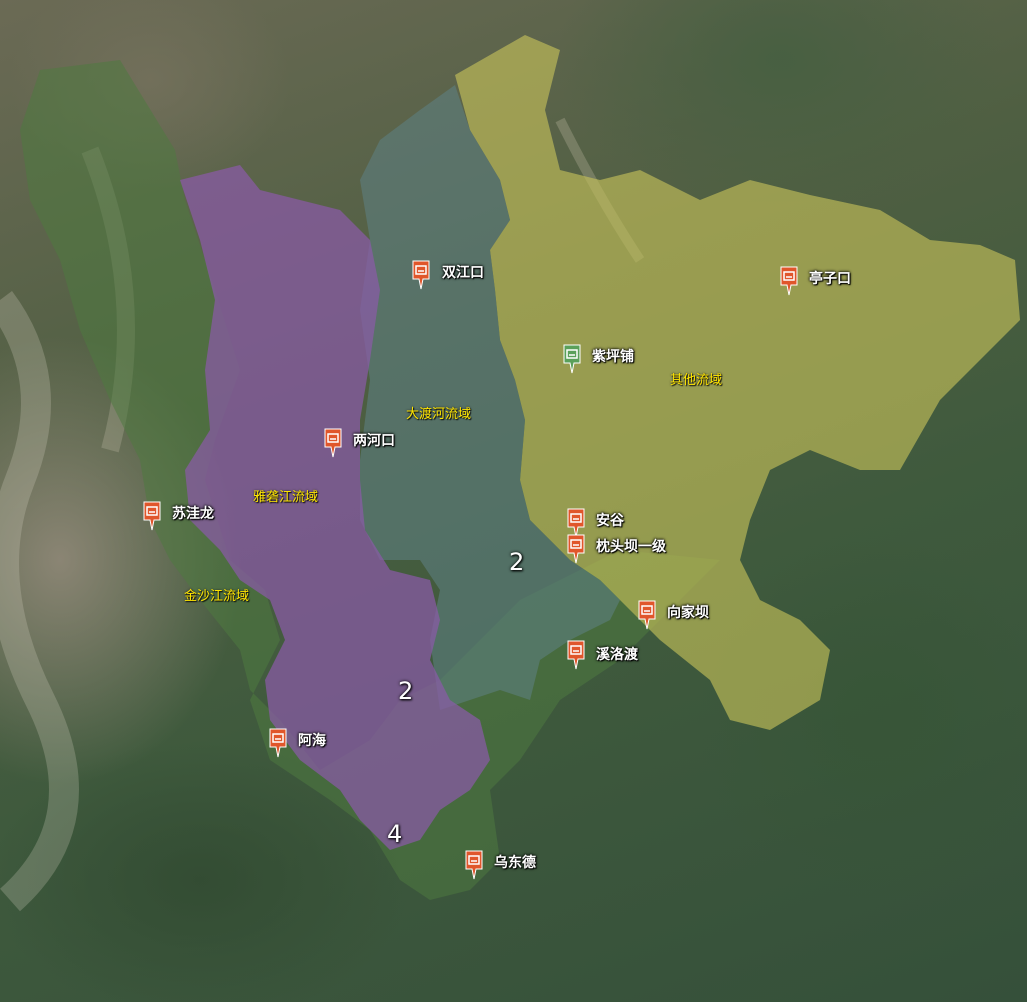 This screenshot has width=1027, height=1002. What do you see at coordinates (193, 514) in the screenshot?
I see `station-label-suwalong: 苏洼龙` at bounding box center [193, 514].